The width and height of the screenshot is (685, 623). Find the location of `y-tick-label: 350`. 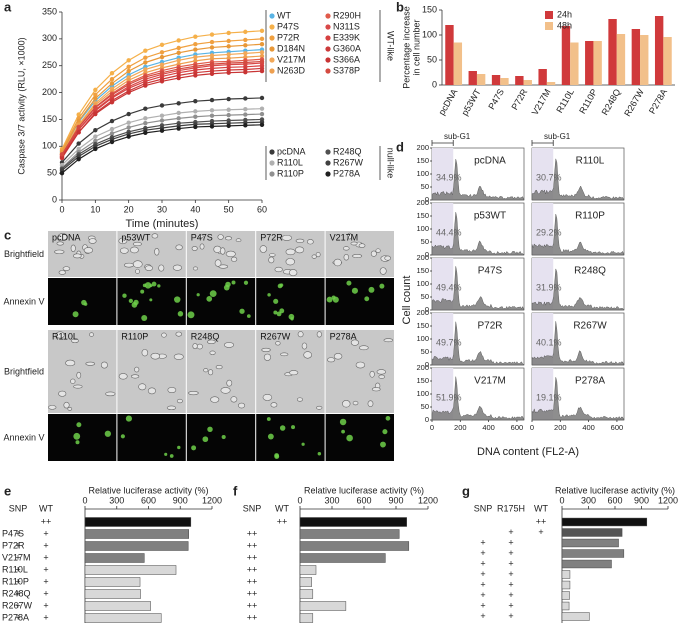

y-tick-label: 350 is located at coordinates (49, 11).